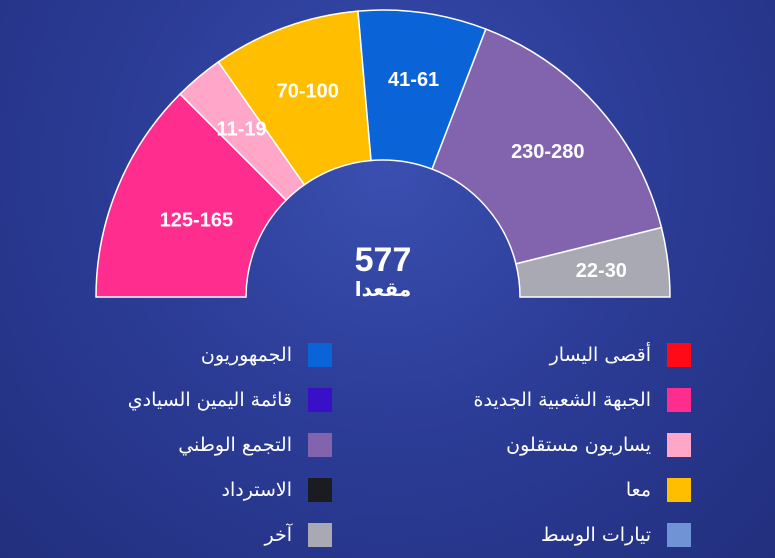 The width and height of the screenshot is (775, 558). I want to click on legend-item: أقصى اليسار, so click(620, 355).